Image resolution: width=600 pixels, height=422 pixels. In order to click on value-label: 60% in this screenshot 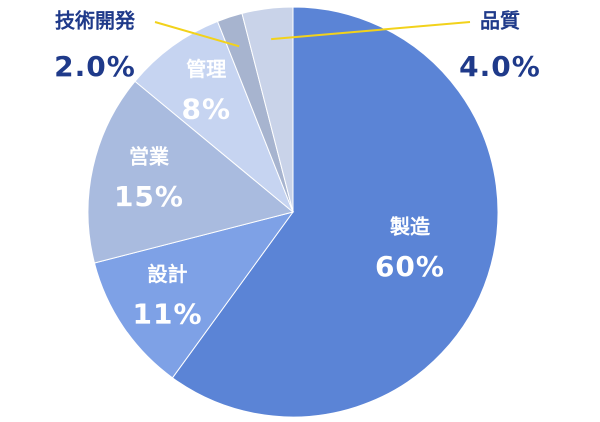, I will do `click(410, 266)`.